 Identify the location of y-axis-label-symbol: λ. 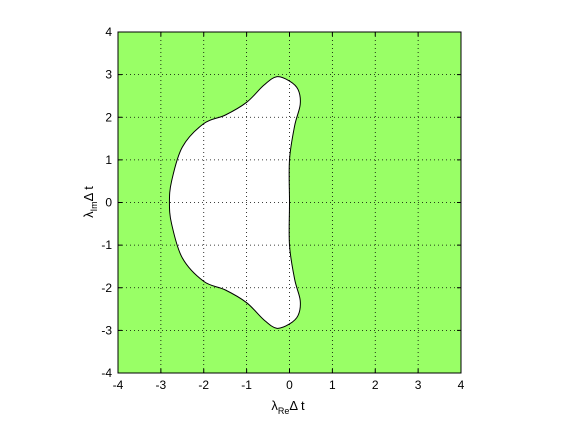
(88, 214).